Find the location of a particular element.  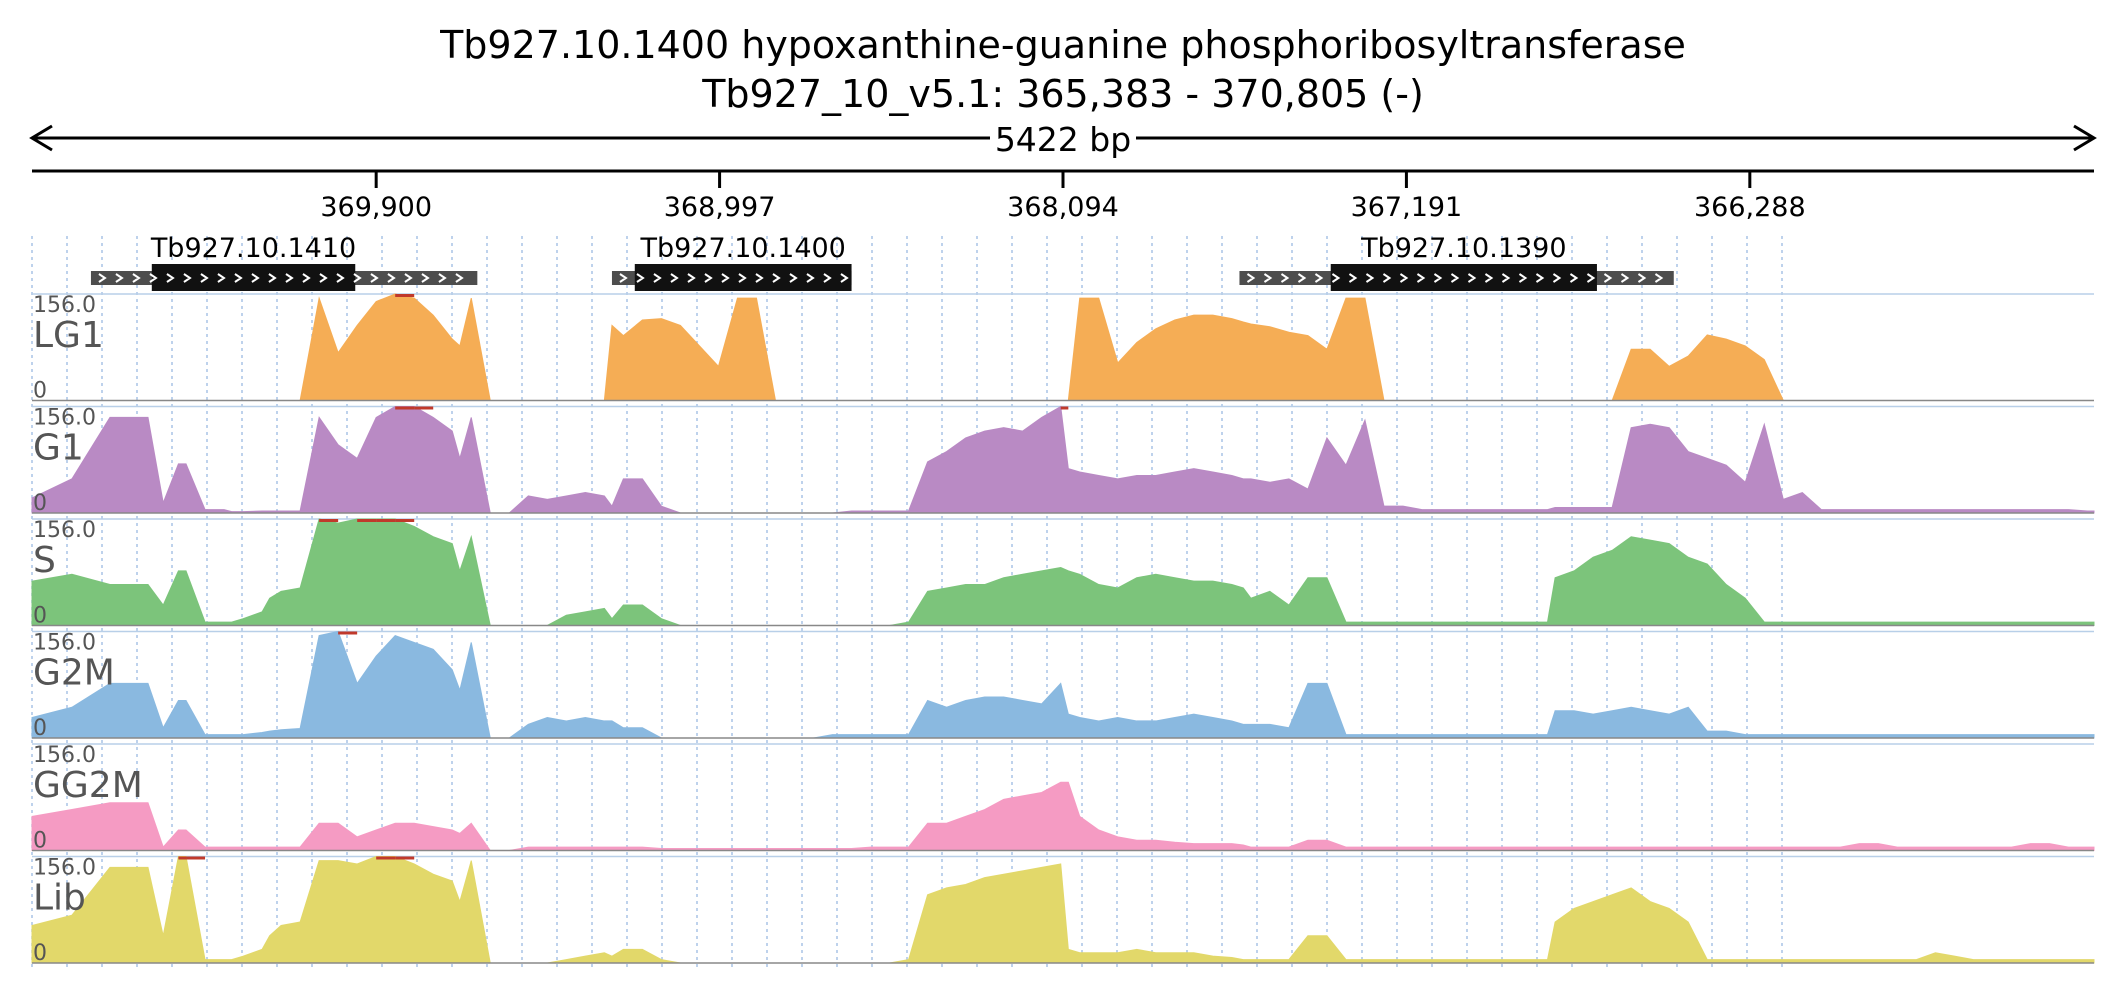

track-label: LG1 is located at coordinates (68, 335).